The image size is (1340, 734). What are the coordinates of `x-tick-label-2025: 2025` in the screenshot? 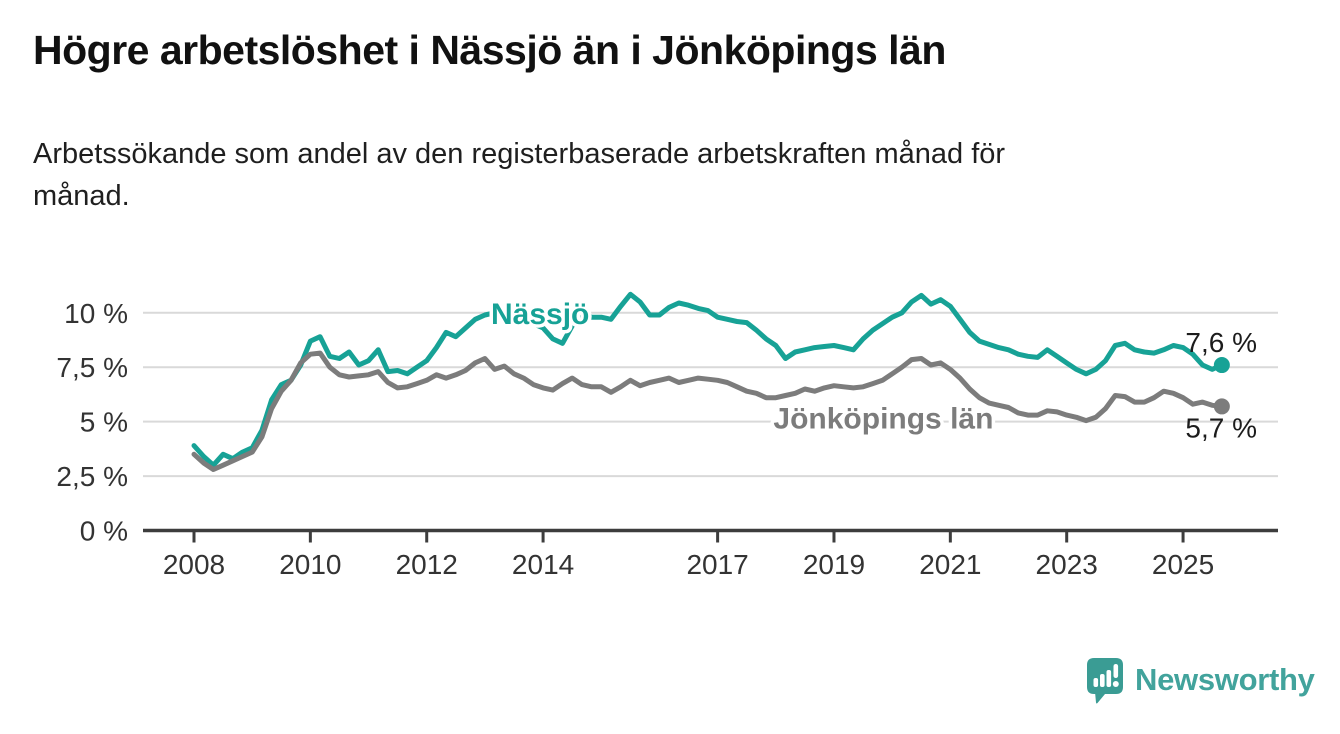 It's located at (1183, 564).